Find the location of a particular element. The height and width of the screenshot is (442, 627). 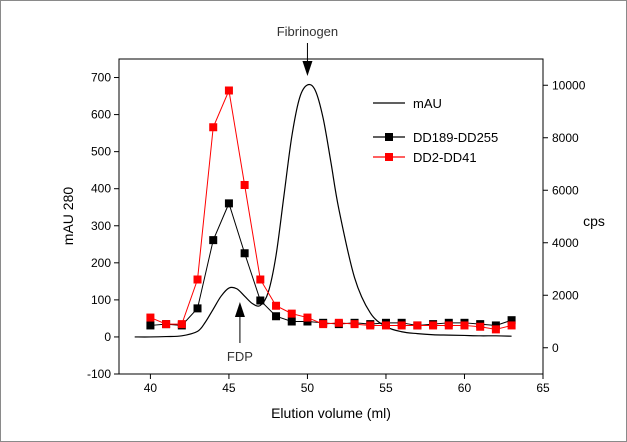

legend-label: mAU is located at coordinates (427, 103).